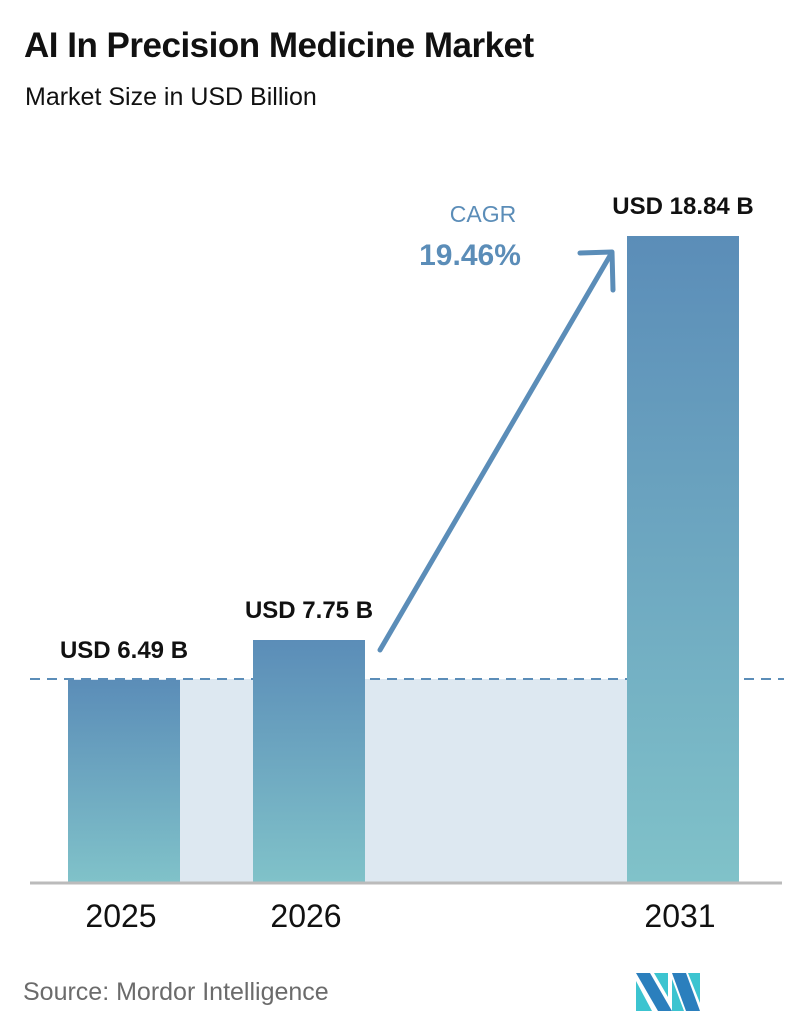 The height and width of the screenshot is (1034, 796). What do you see at coordinates (668, 992) in the screenshot?
I see `mordor-intelligence-logo` at bounding box center [668, 992].